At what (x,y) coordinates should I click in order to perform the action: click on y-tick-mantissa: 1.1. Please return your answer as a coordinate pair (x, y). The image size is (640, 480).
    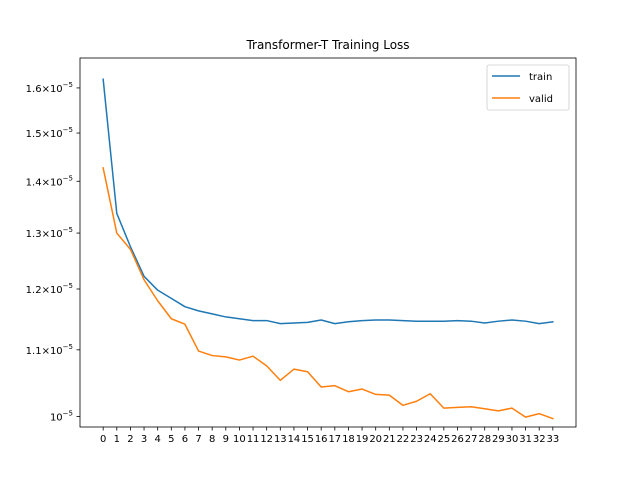
    Looking at the image, I should click on (34, 351).